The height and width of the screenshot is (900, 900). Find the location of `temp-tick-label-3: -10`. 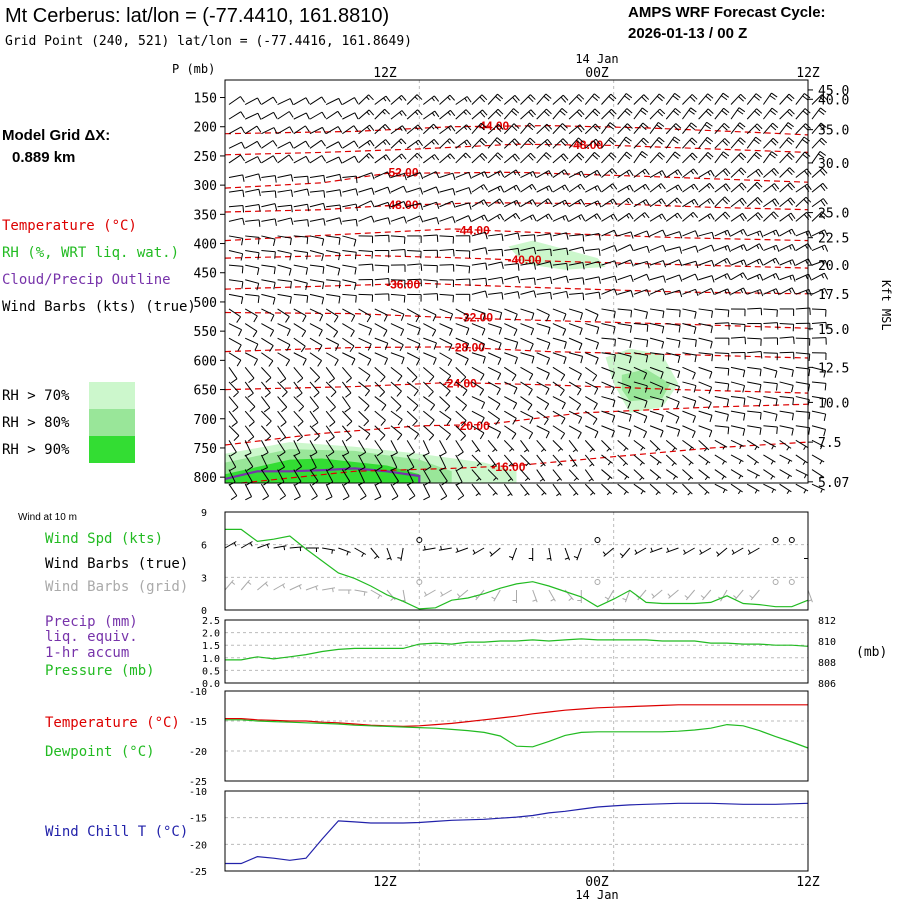

temp-tick-label-3: -10 is located at coordinates (198, 692).